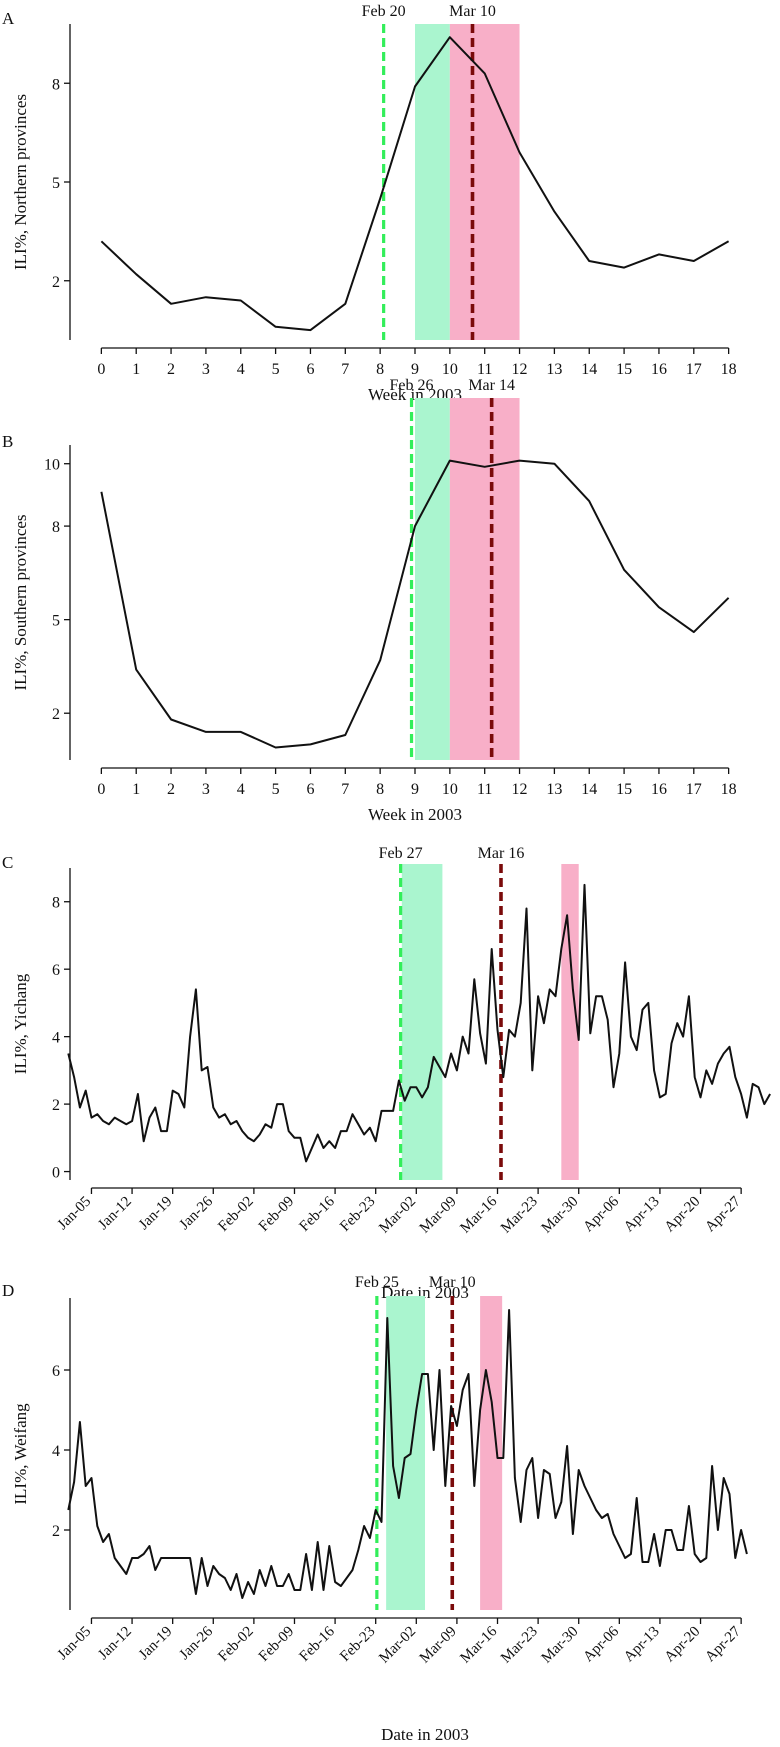 The height and width of the screenshot is (1747, 780). Describe the element at coordinates (156, 1644) in the screenshot. I see `x-tick-label: Jan-19` at that location.